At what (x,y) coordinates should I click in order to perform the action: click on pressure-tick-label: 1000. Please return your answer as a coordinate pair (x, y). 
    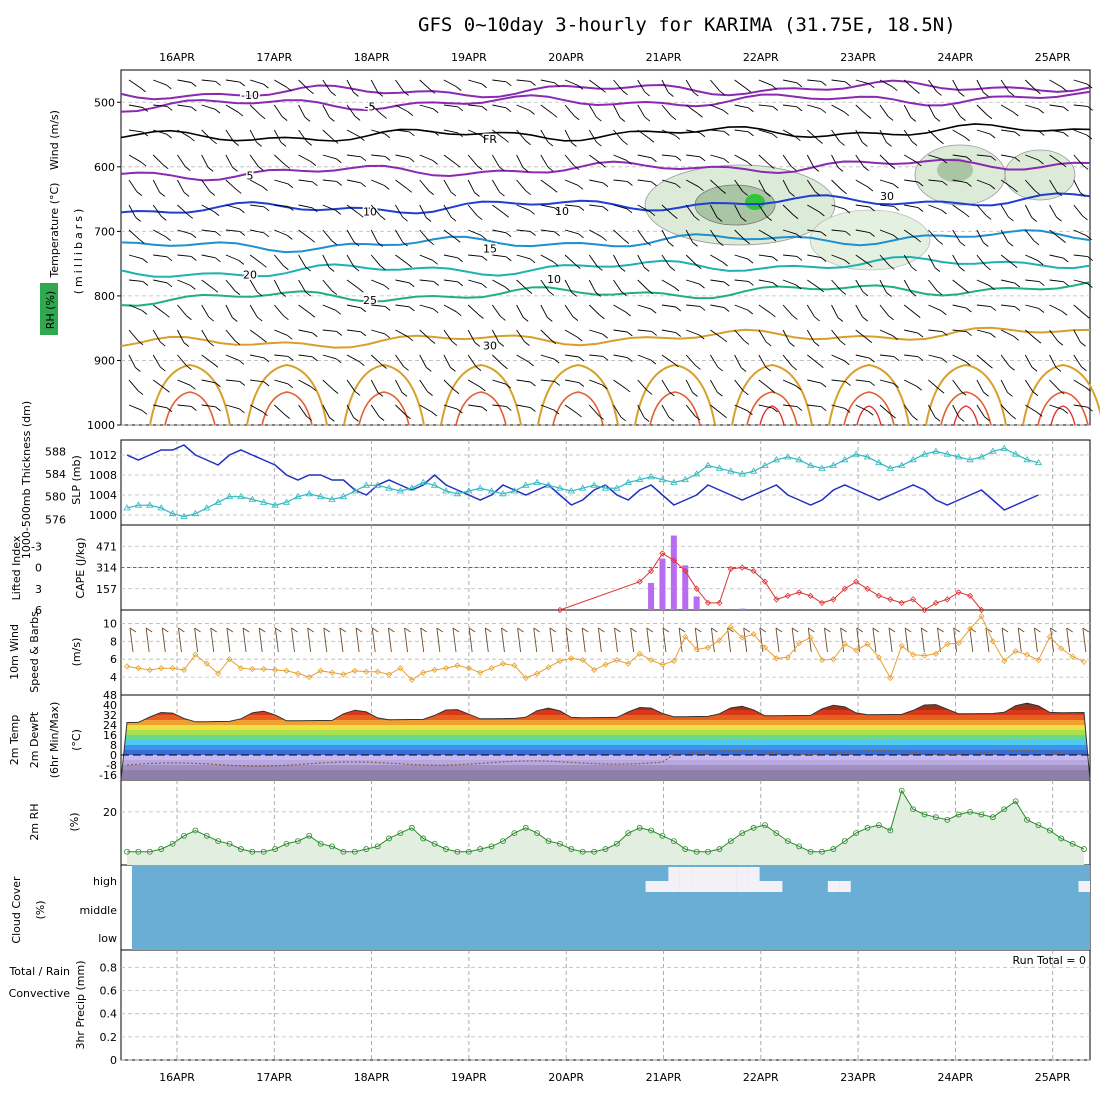
    Looking at the image, I should click on (101, 425).